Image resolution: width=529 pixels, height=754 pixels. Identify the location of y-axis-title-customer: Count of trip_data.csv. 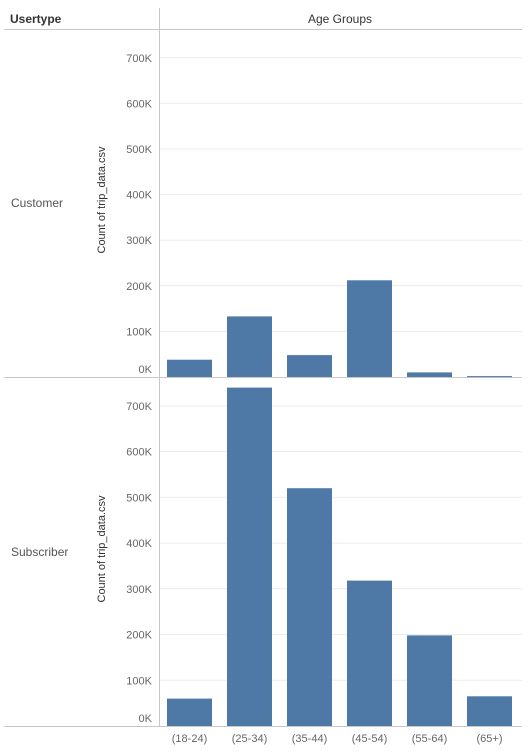
(102, 200).